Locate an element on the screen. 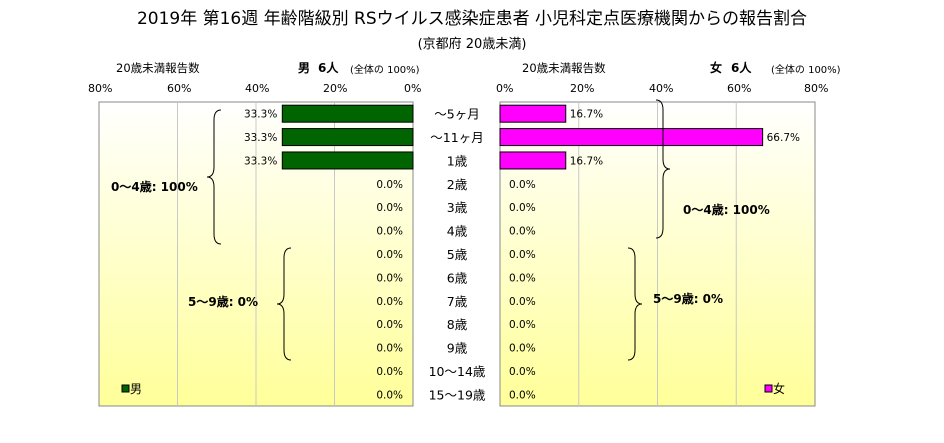 This screenshot has width=944, height=443. male-header-note: (全体の 100%) is located at coordinates (385, 70).